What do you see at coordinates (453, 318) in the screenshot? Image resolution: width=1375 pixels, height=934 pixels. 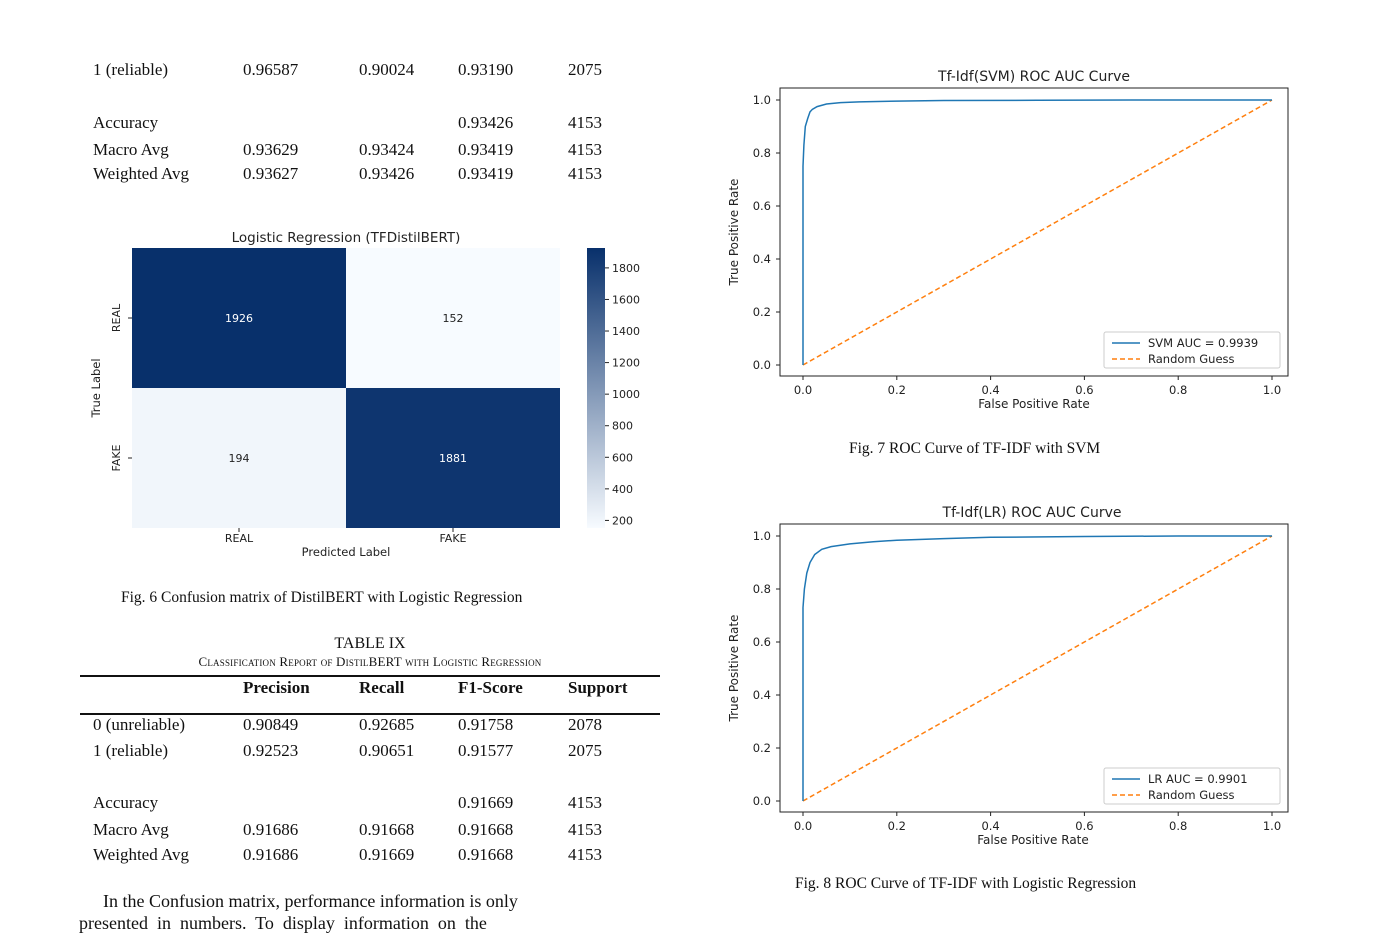 I see `cell-value-label: 152` at bounding box center [453, 318].